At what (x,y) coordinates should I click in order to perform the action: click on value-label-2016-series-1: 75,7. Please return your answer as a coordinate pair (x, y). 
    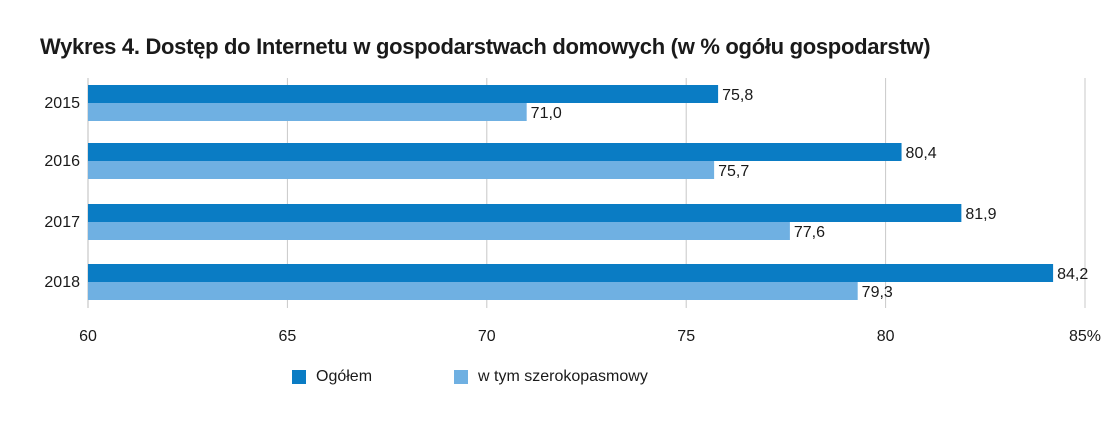
    Looking at the image, I should click on (733, 171).